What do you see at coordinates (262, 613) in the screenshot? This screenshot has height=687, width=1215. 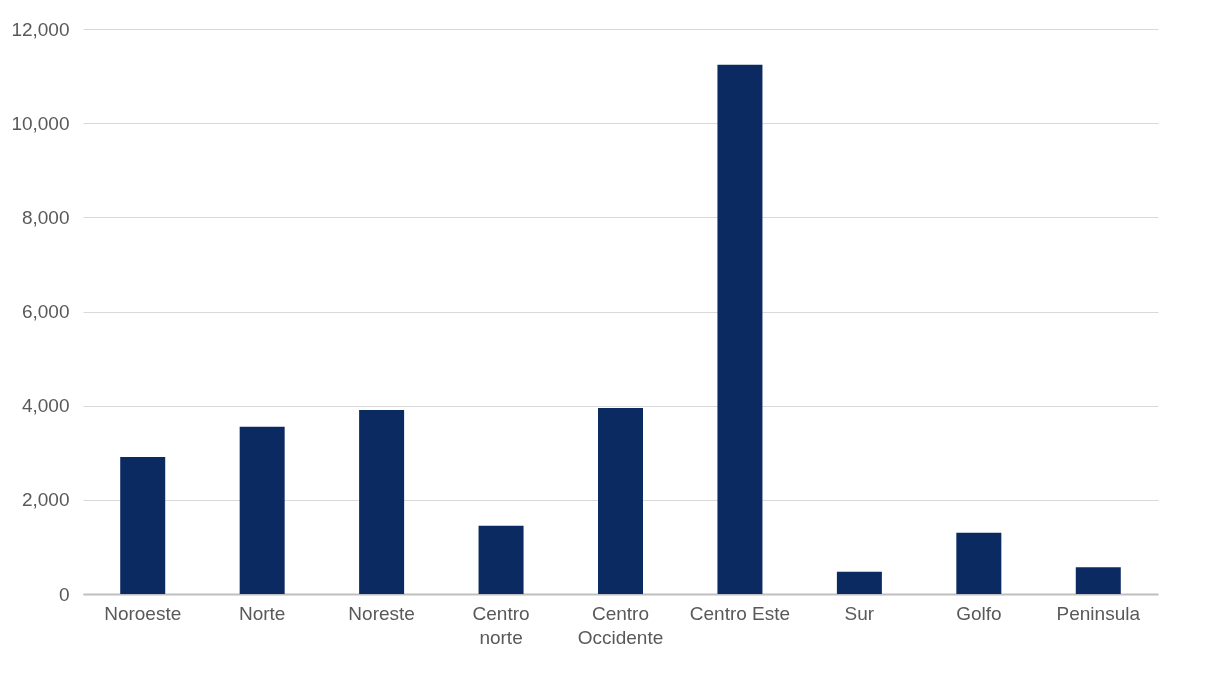 I see `x-tick-label: Norte` at bounding box center [262, 613].